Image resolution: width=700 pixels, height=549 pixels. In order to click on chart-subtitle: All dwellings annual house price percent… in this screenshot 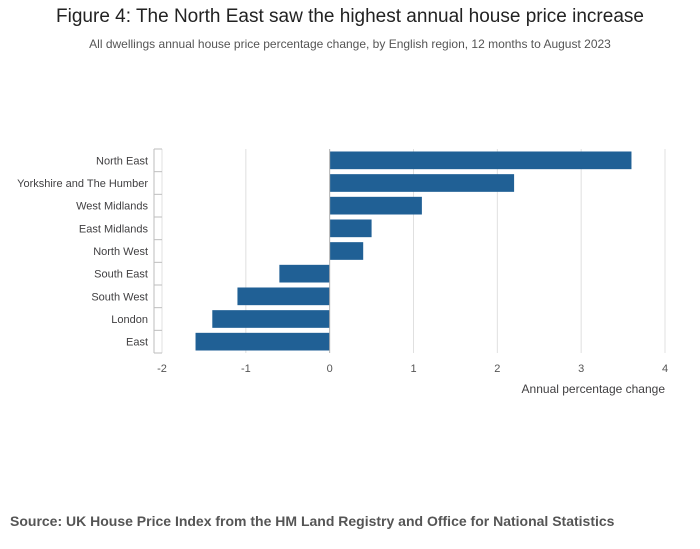, I will do `click(350, 44)`.